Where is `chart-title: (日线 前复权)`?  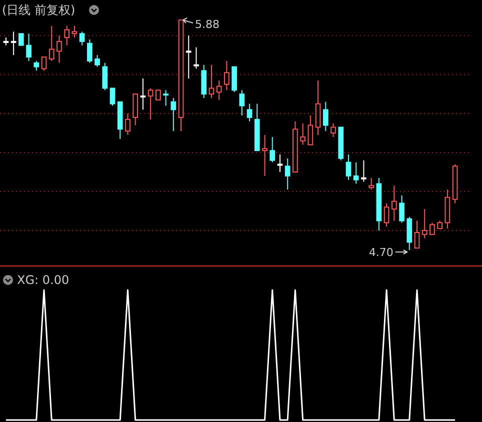
chart-title: (日线 前复权) is located at coordinates (39, 10).